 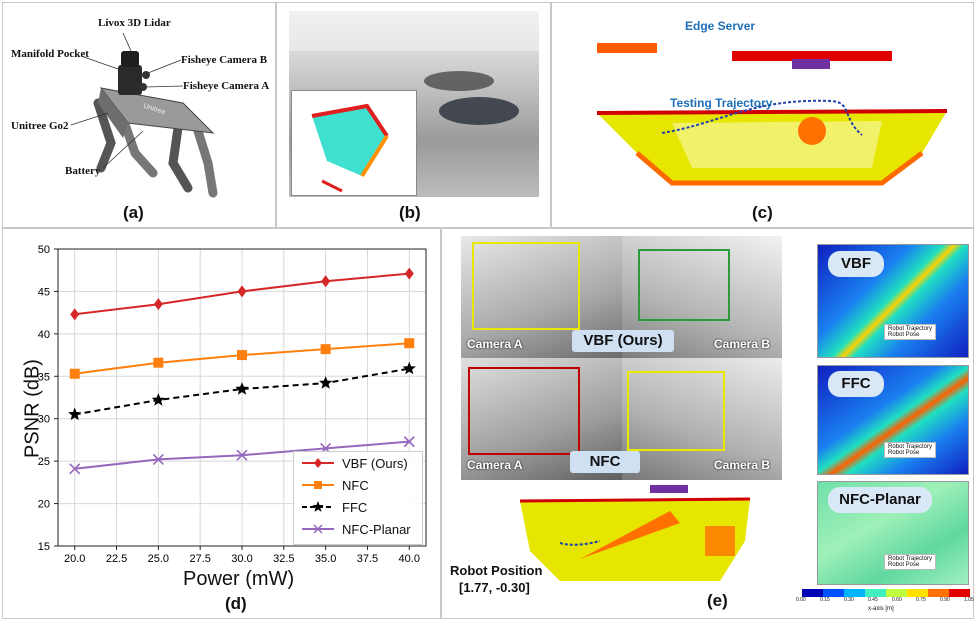 What do you see at coordinates (158, 559) in the screenshot?
I see `x-tick-label: 25.0` at bounding box center [158, 559].